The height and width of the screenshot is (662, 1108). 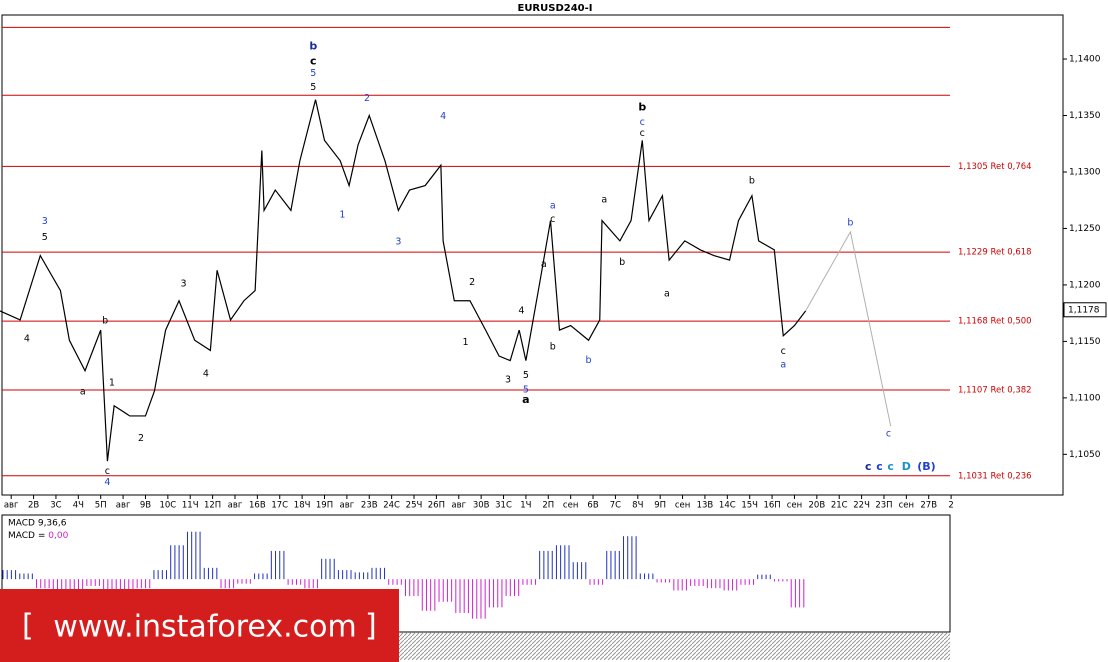 What do you see at coordinates (861, 506) in the screenshot?
I see `x-tick-label: 22Ч` at bounding box center [861, 506].